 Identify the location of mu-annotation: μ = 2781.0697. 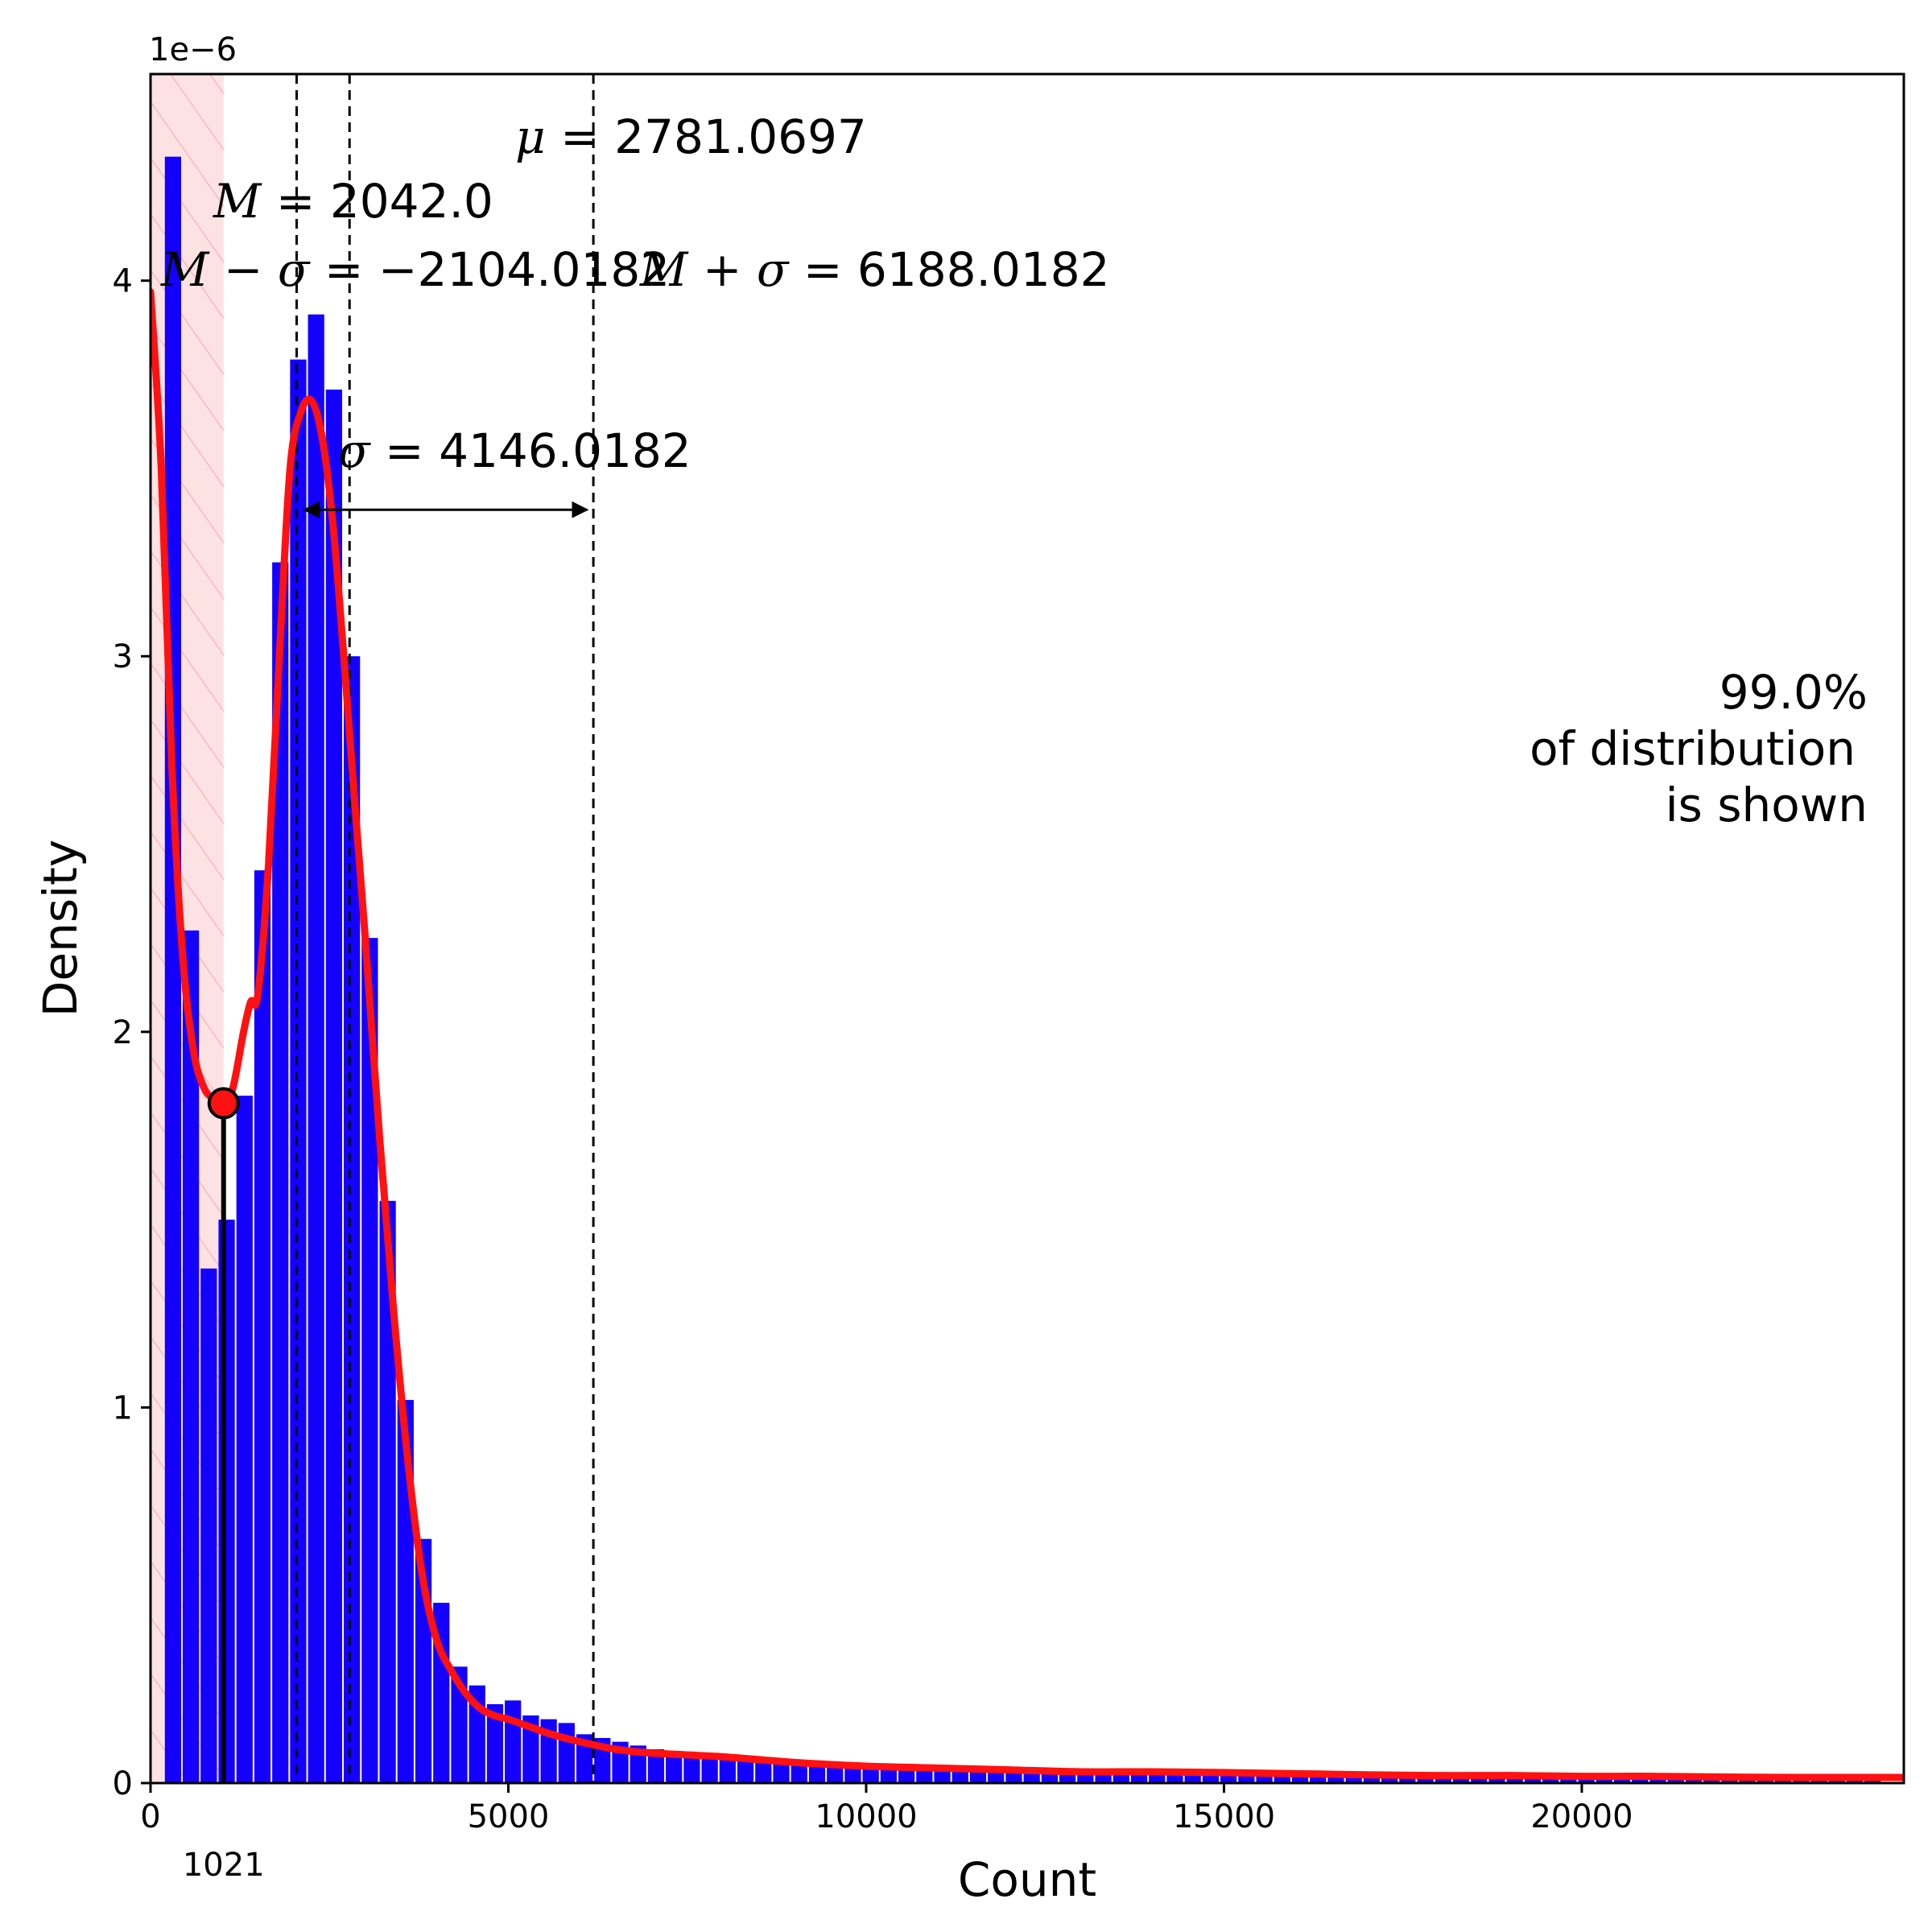
(691, 136).